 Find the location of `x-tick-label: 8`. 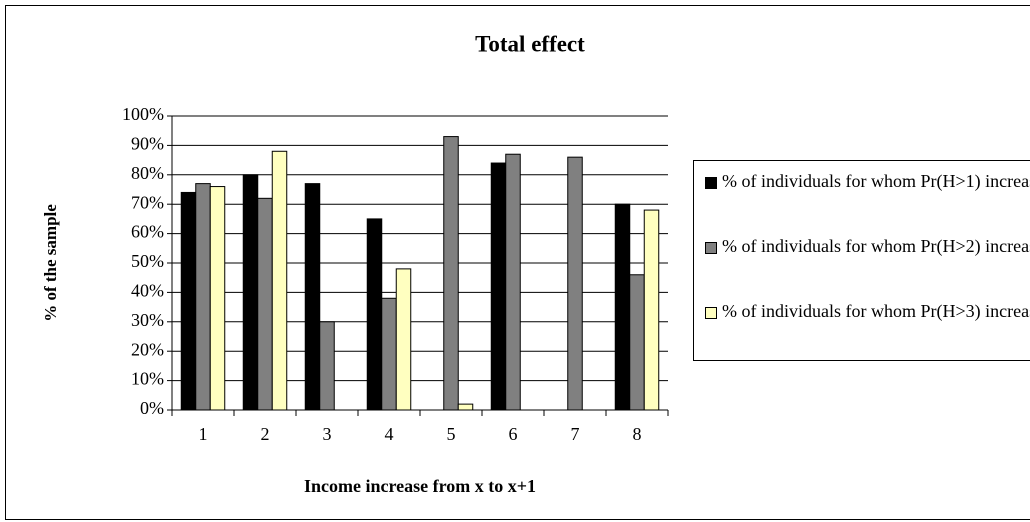

x-tick-label: 8 is located at coordinates (637, 434).